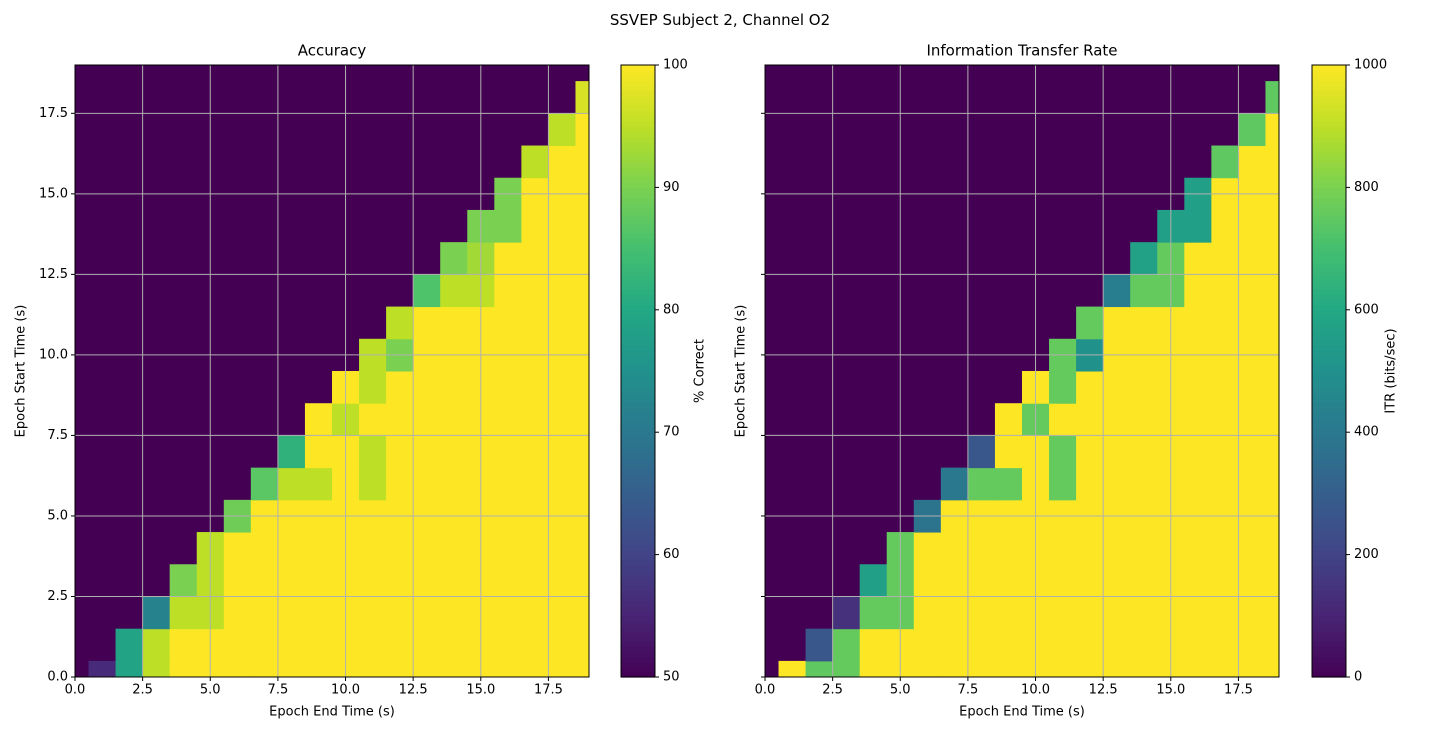 The height and width of the screenshot is (735, 1440). What do you see at coordinates (1103, 690) in the screenshot?
I see `x-tick-label: 12.5` at bounding box center [1103, 690].